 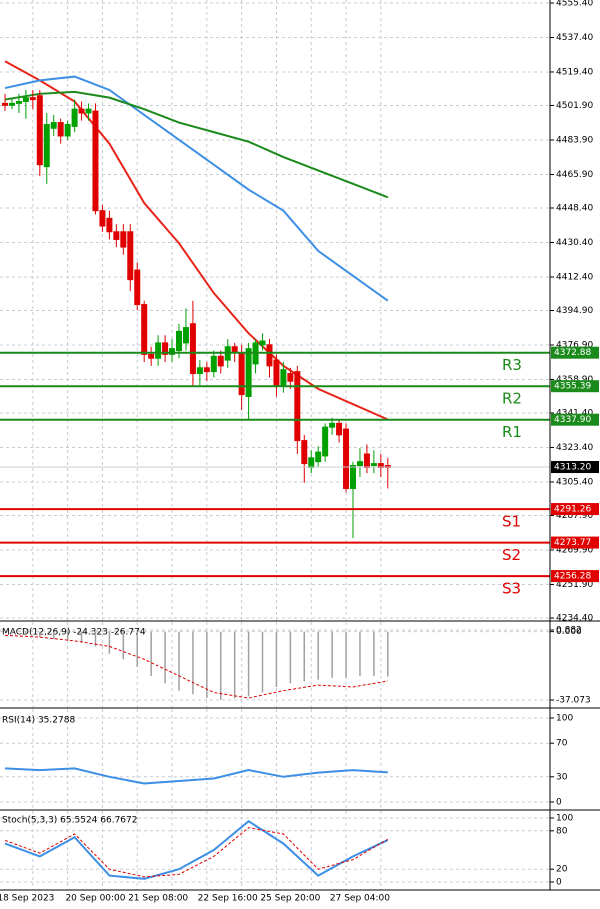 I want to click on y-tick-label: 4376.90, so click(x=574, y=345).